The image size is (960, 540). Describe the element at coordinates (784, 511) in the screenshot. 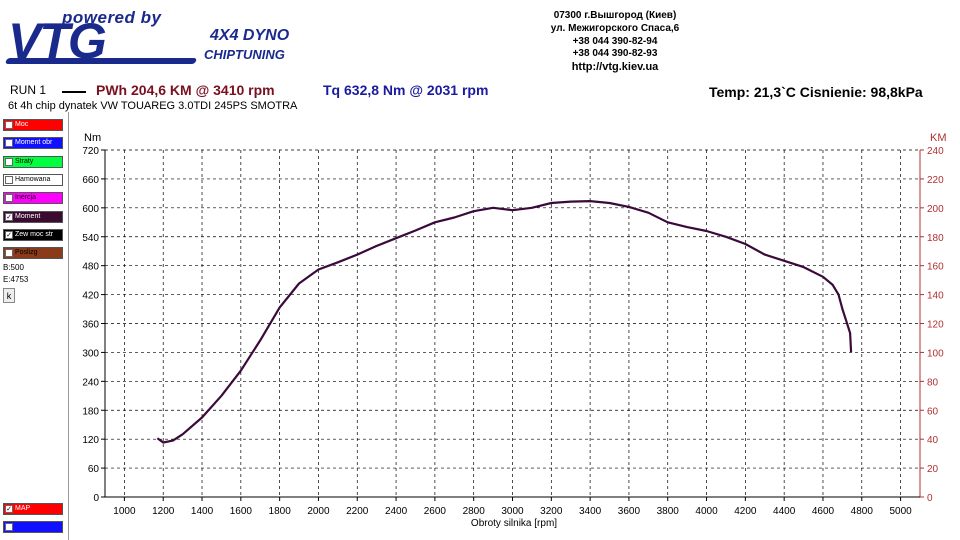

I see `x-tick-label: 4400` at that location.